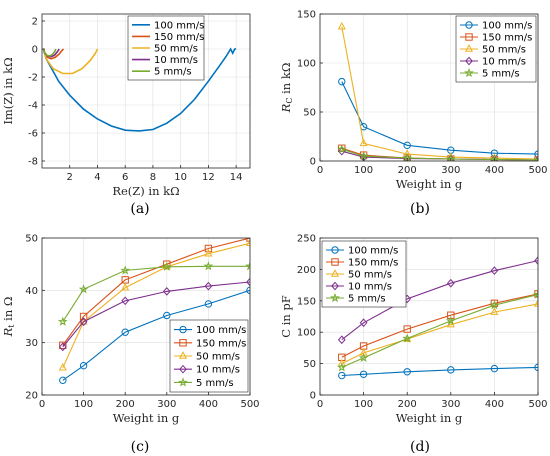 Image resolution: width=550 pixels, height=456 pixels. Describe the element at coordinates (180, 177) in the screenshot. I see `x-tick-label: 10` at that location.